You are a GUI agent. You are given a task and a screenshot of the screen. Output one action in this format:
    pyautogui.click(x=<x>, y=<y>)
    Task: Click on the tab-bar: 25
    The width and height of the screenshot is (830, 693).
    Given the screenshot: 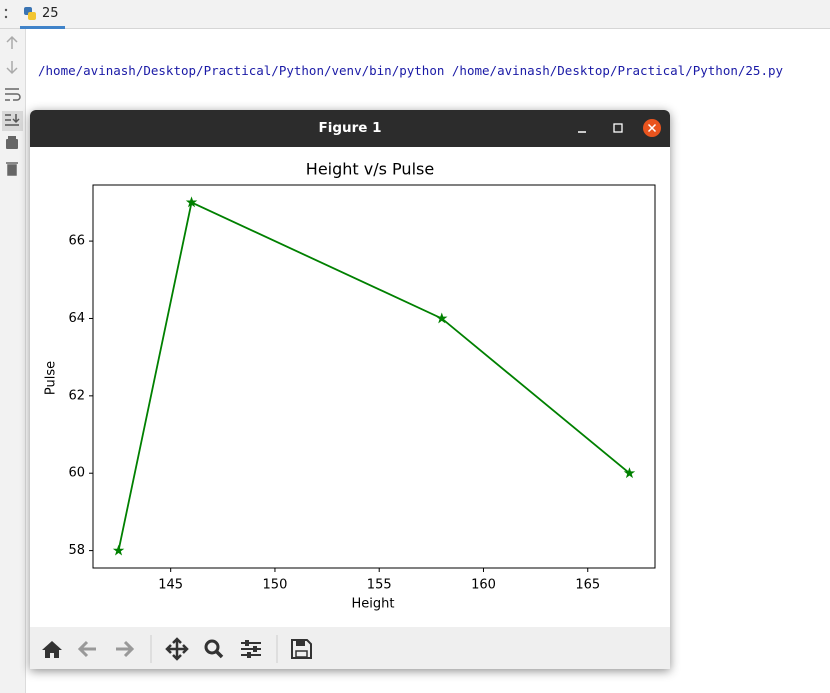 What is the action you would take?
    pyautogui.click(x=415, y=14)
    